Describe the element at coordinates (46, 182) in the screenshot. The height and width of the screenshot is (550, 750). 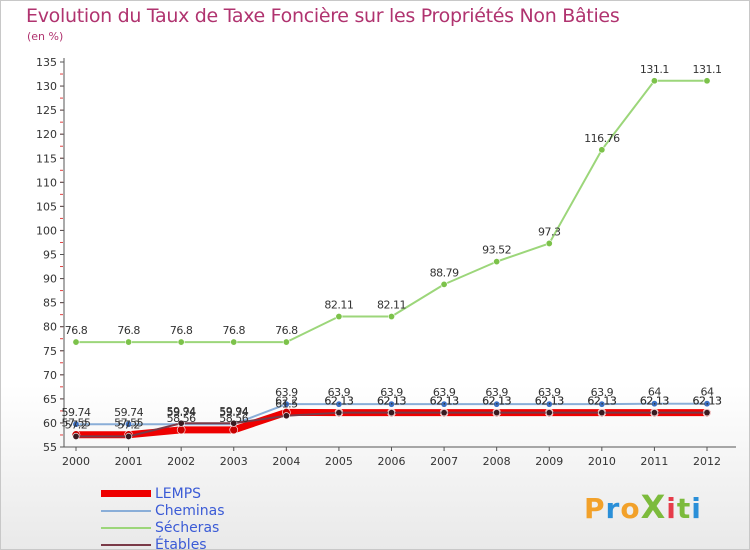
I see `y-tick-label: 110` at that location.